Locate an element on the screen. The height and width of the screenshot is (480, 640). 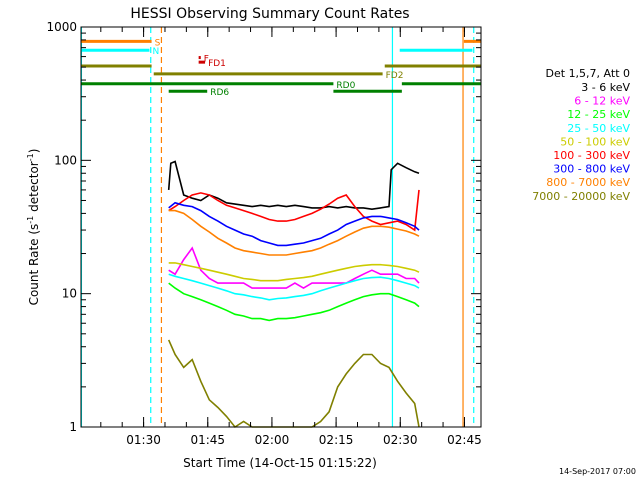
flag-label-fd2: FD2 is located at coordinates (395, 76).